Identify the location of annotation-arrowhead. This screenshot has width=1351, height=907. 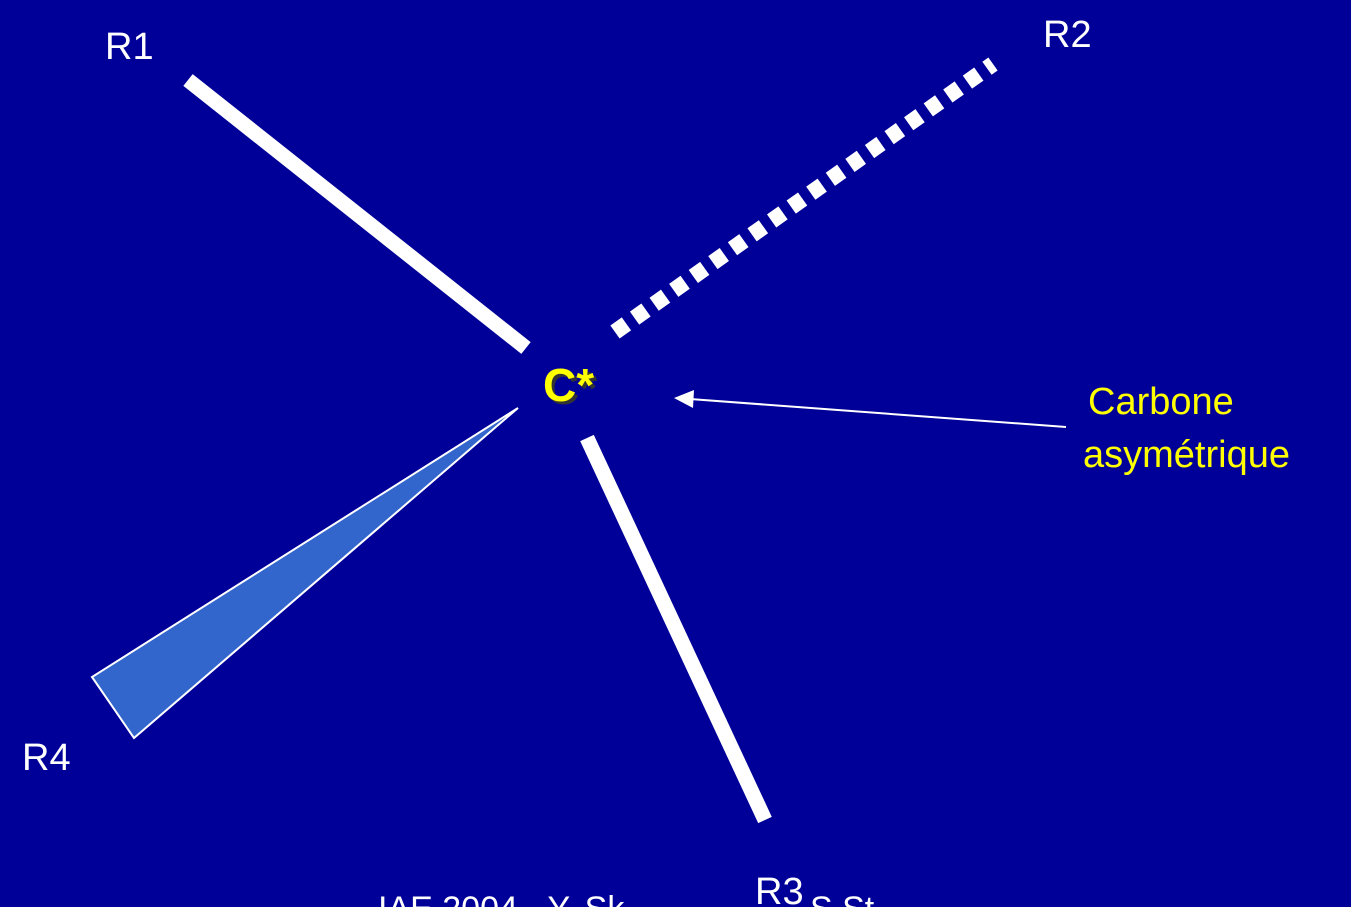
(684, 399).